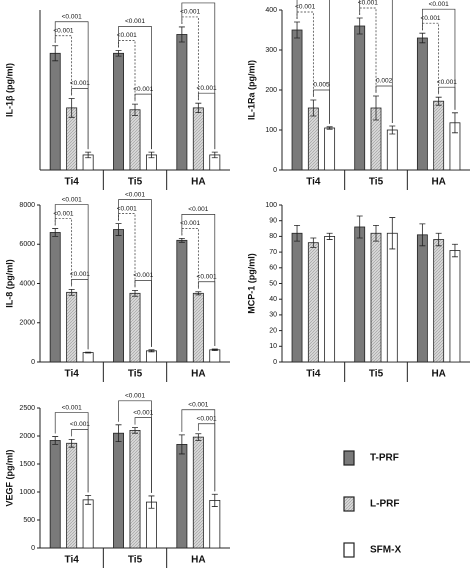  I want to click on y-tick-label: 20, so click(273, 330).